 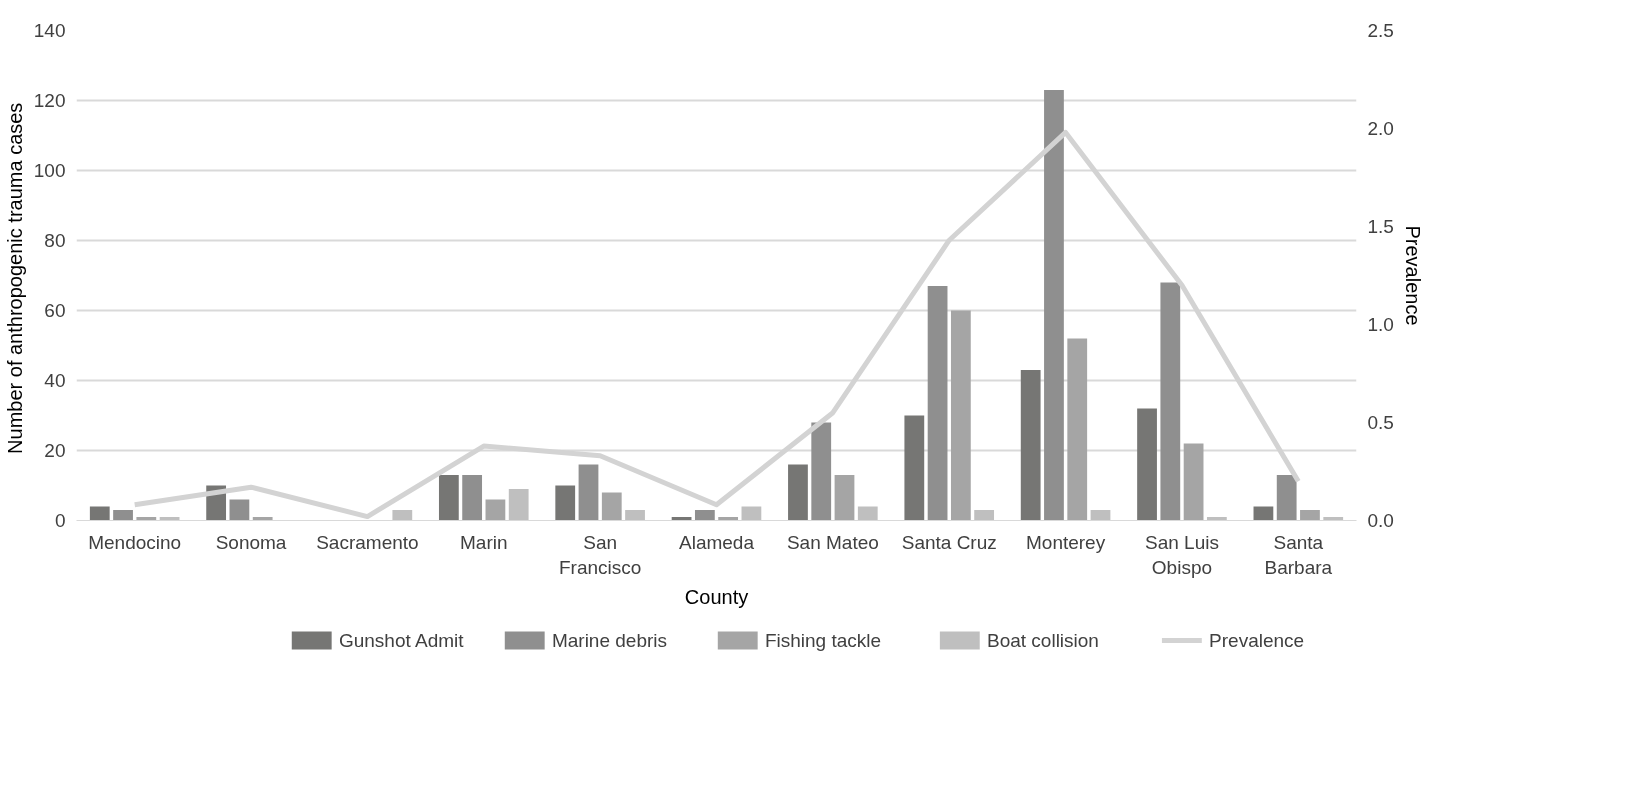 I want to click on legend-label: Prevalence, so click(x=1257, y=640).